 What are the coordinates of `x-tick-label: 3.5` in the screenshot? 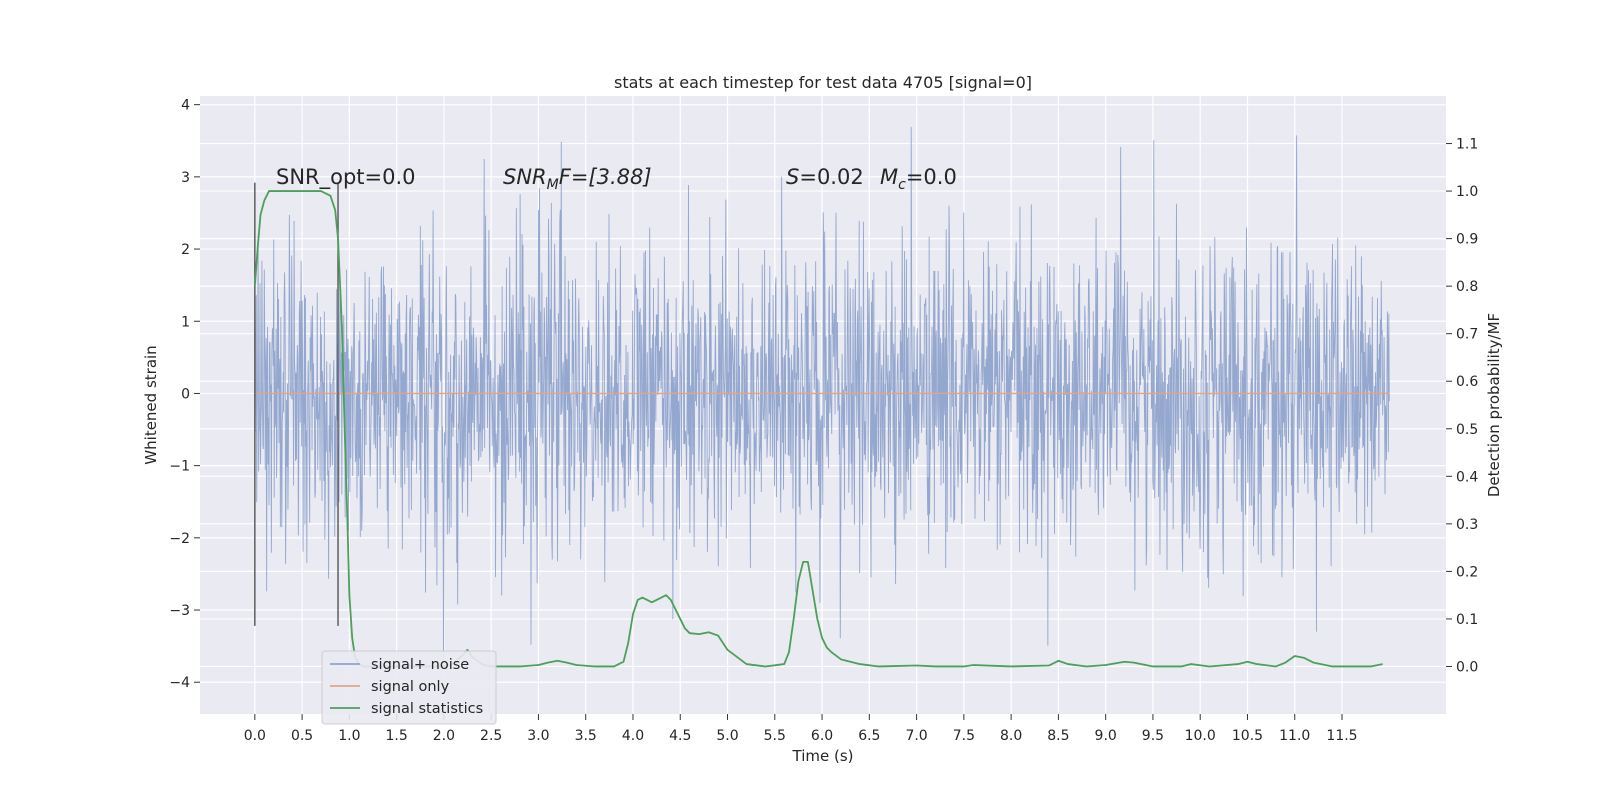 It's located at (586, 736).